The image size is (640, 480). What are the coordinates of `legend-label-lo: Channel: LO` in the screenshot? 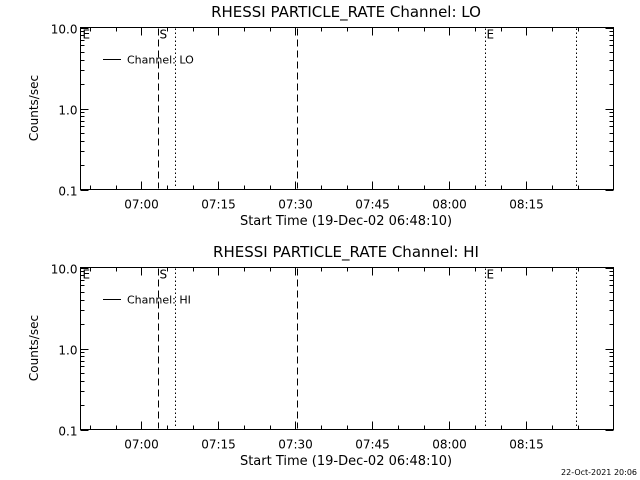 It's located at (160, 60).